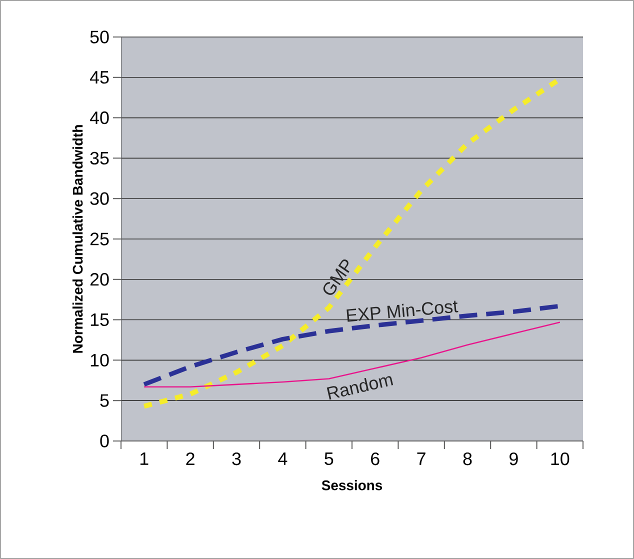 This screenshot has height=559, width=634. What do you see at coordinates (99, 279) in the screenshot?
I see `y-tick-label: 20` at bounding box center [99, 279].